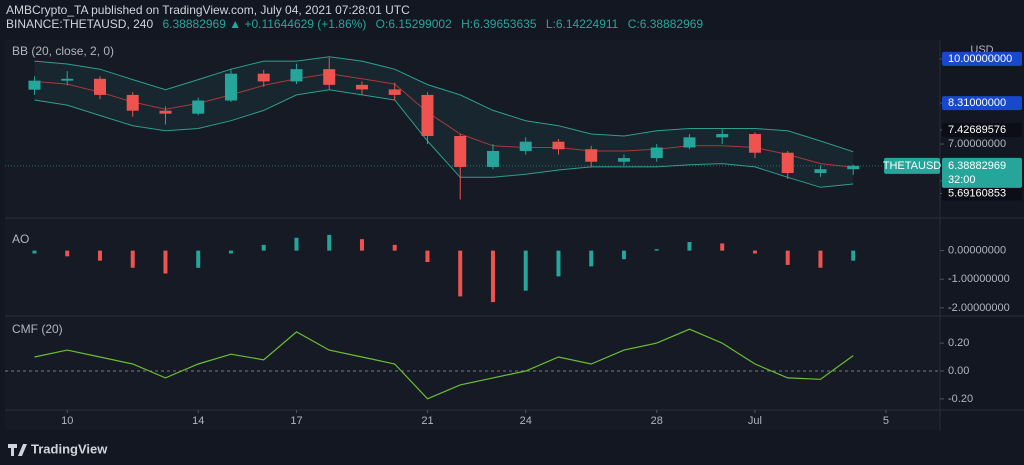  What do you see at coordinates (979, 279) in the screenshot?
I see `y-tick-label: -1.00000000` at bounding box center [979, 279].